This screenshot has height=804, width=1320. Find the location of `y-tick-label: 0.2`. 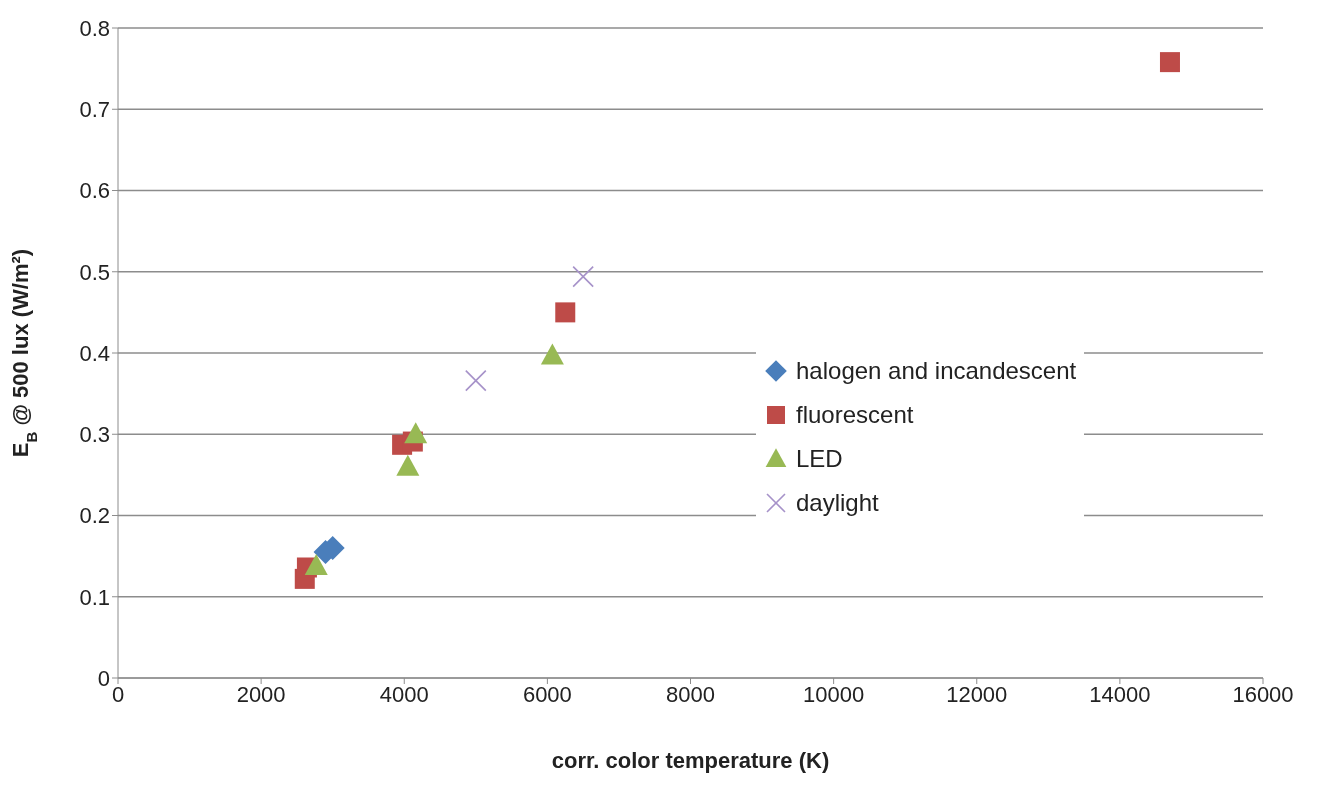

y-tick-label: 0.2 is located at coordinates (94, 516).